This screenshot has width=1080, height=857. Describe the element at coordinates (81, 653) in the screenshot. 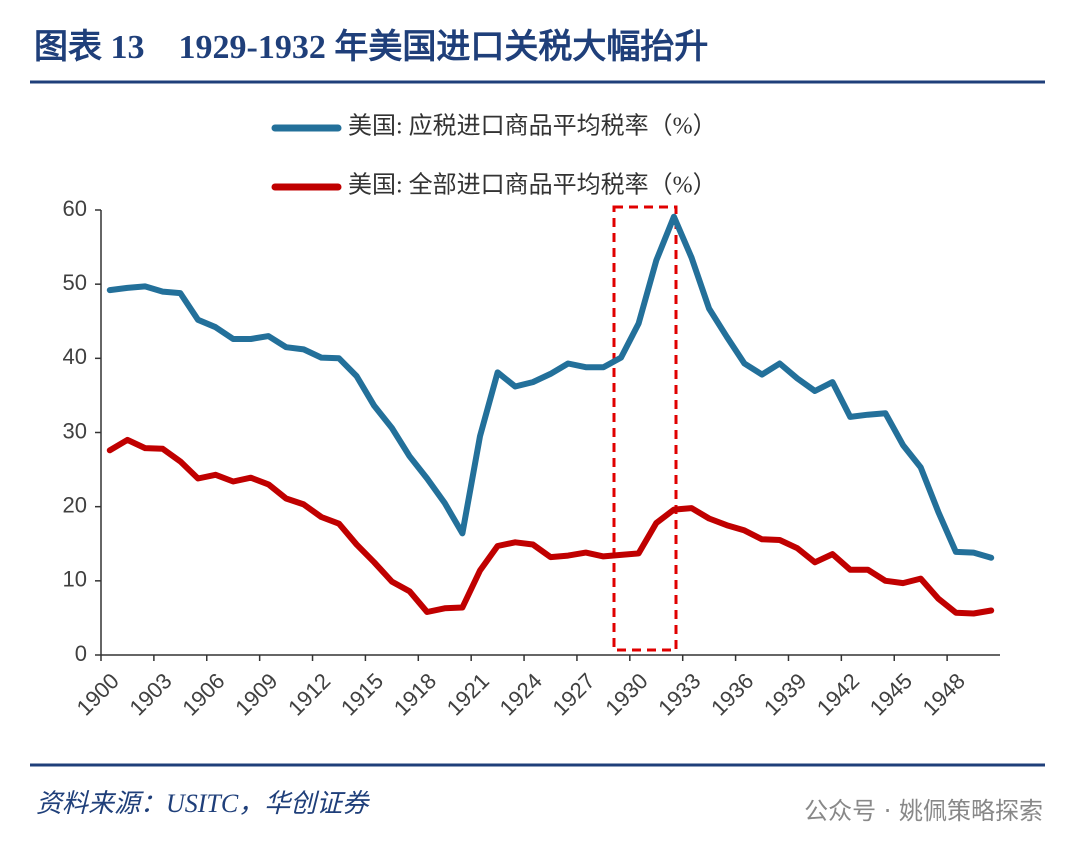

I see `y-tick-label: 0` at that location.